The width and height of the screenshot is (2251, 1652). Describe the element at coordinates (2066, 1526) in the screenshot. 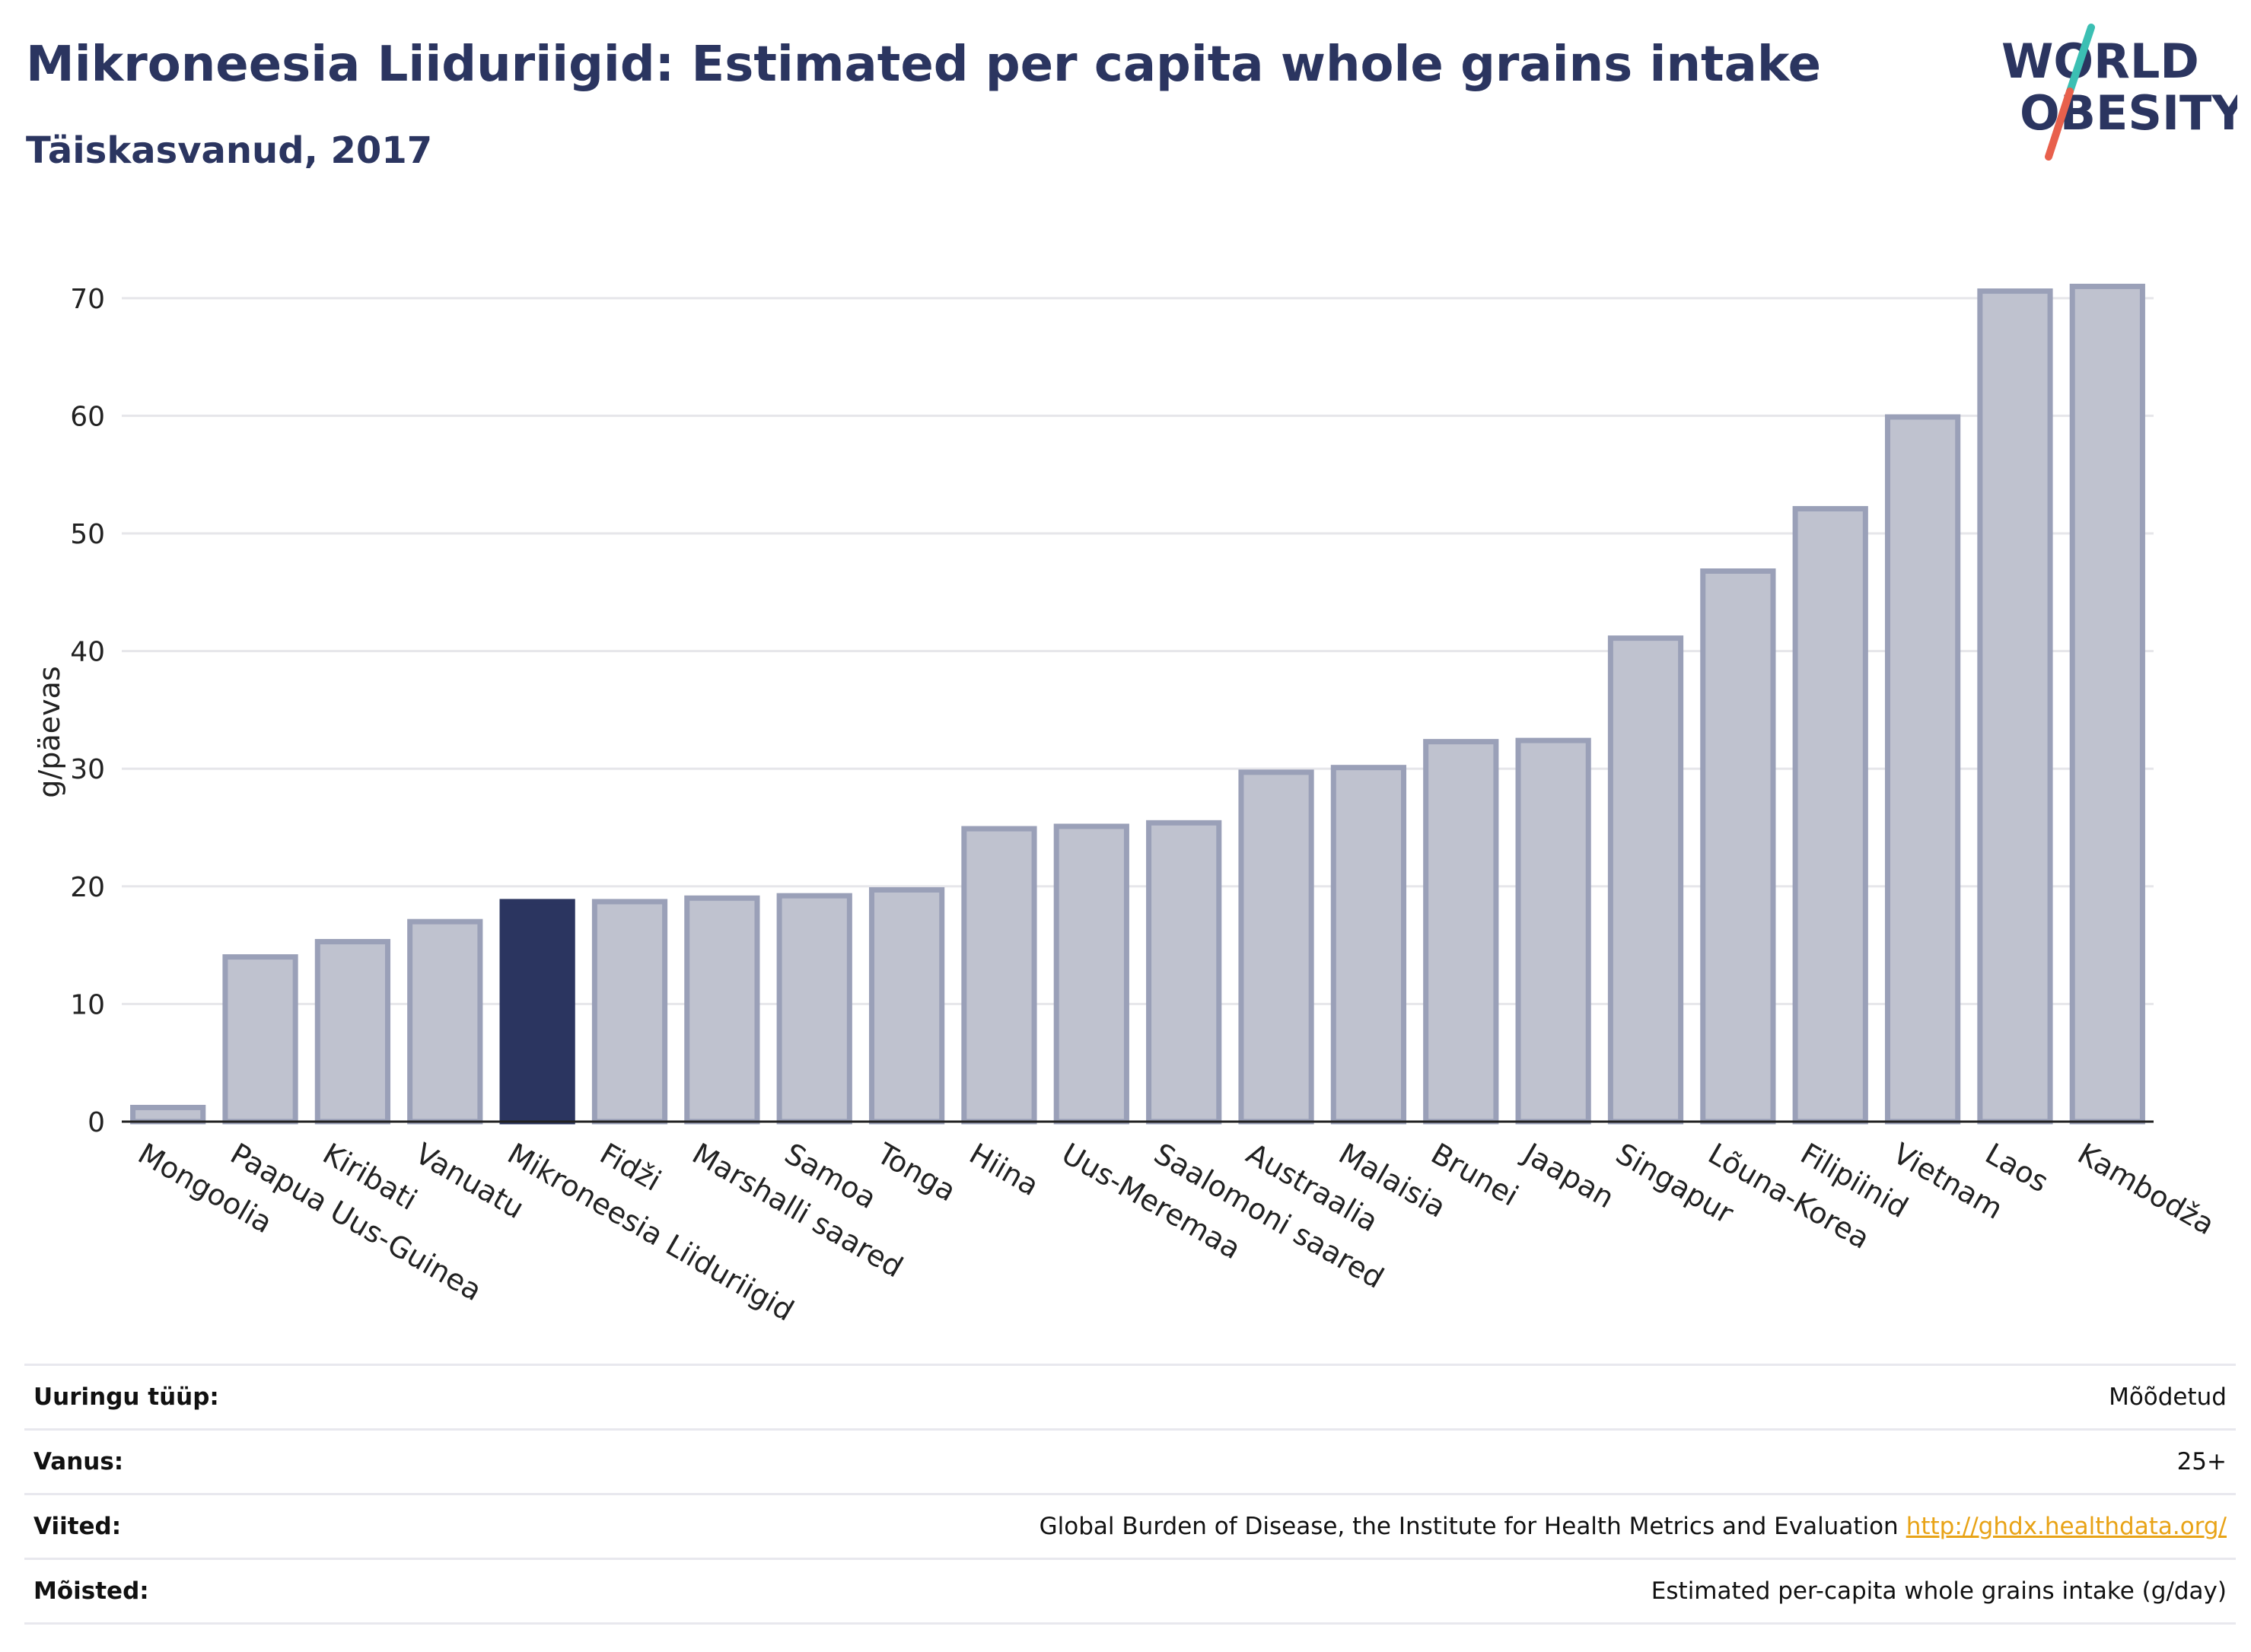

I see `source-link: http://ghdx.healthdata.org/` at that location.